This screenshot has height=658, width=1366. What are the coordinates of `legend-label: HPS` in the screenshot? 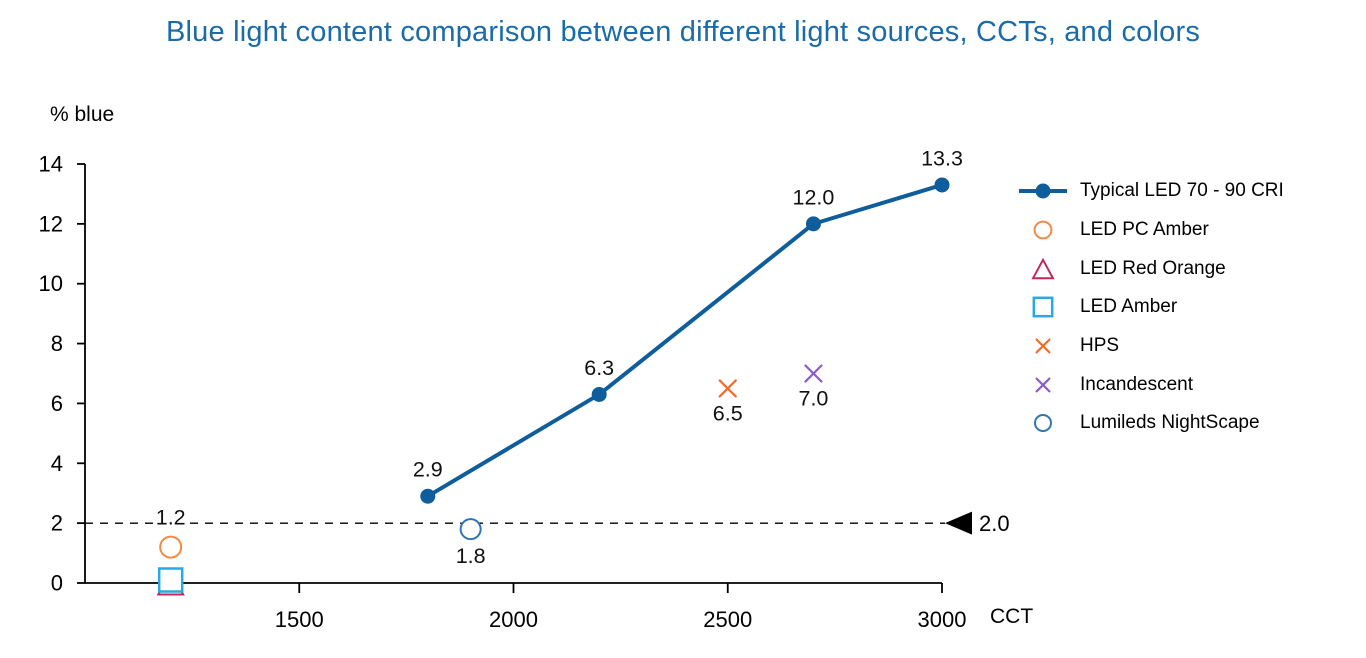 It's located at (1100, 346).